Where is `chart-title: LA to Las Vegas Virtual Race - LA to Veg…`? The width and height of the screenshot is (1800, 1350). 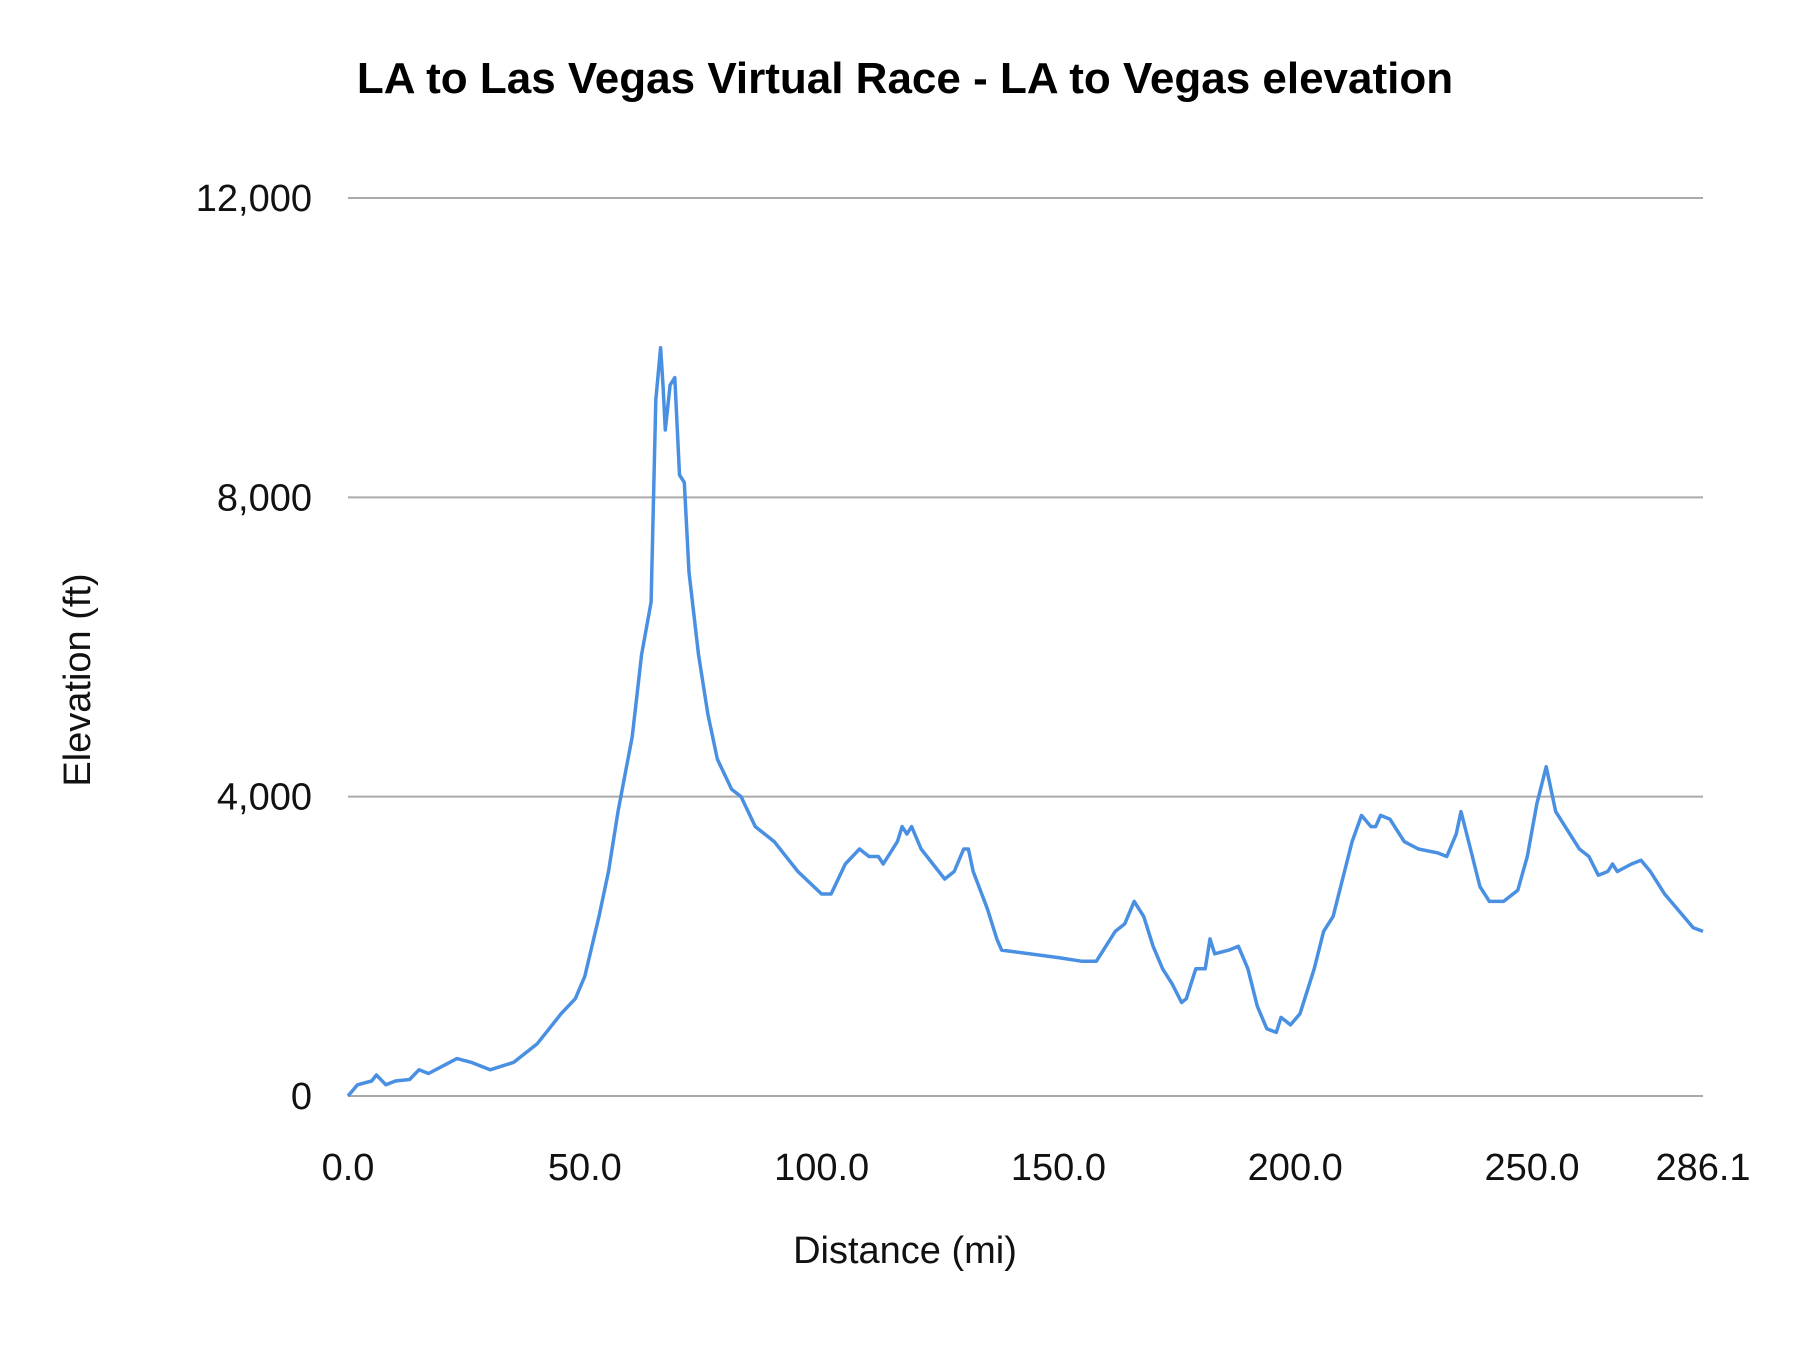 chart-title: LA to Las Vegas Virtual Race - LA to Veg… is located at coordinates (905, 78).